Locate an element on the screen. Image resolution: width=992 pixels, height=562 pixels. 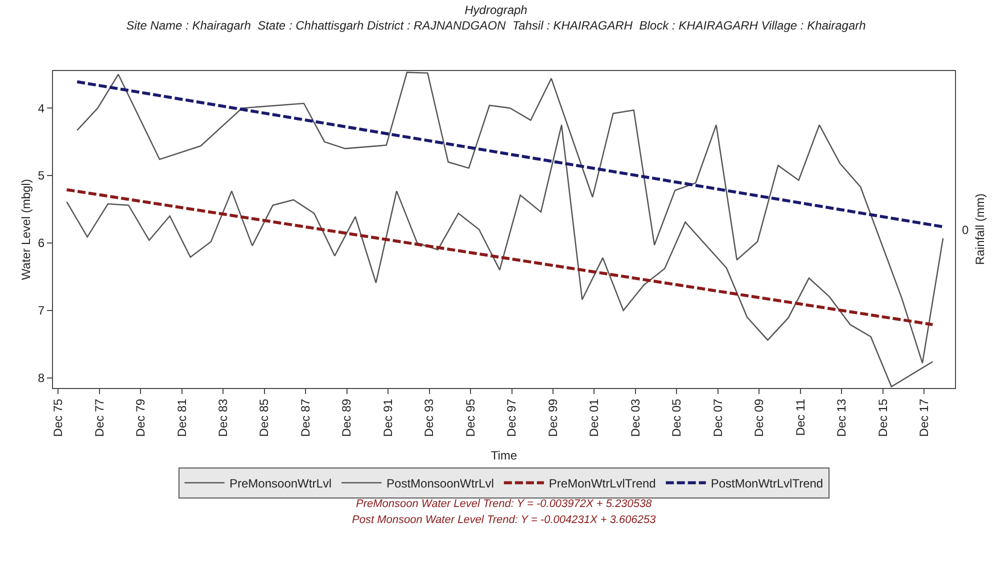
y2-axis-title: Rainfall (mm) is located at coordinates (979, 229).